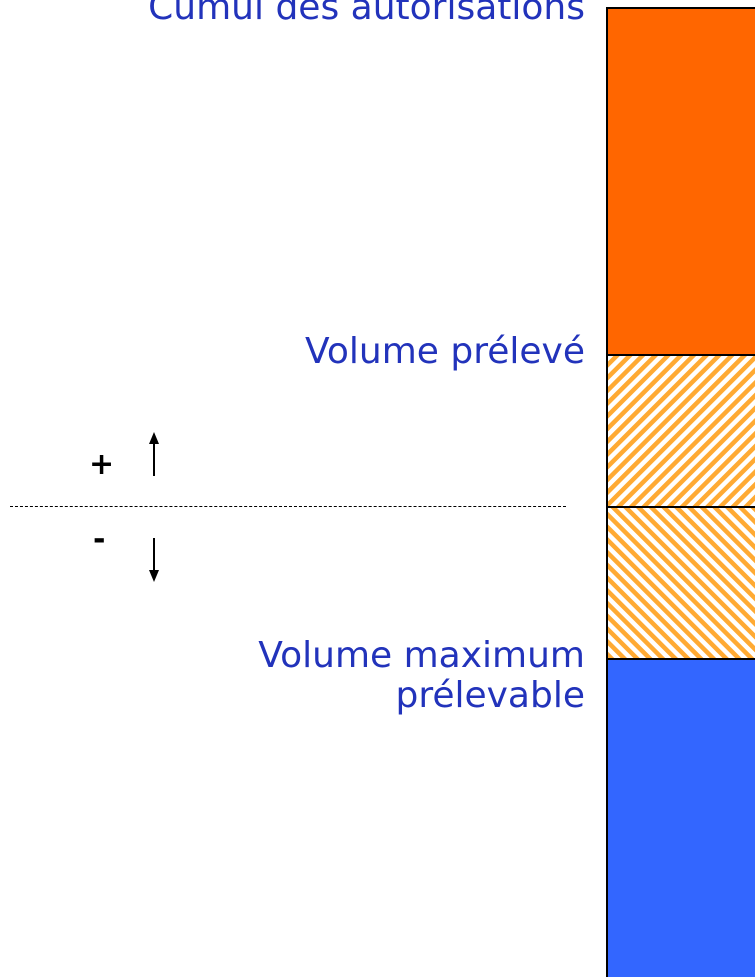 This screenshot has width=755, height=977. I want to click on dashed-divider, so click(288, 506).